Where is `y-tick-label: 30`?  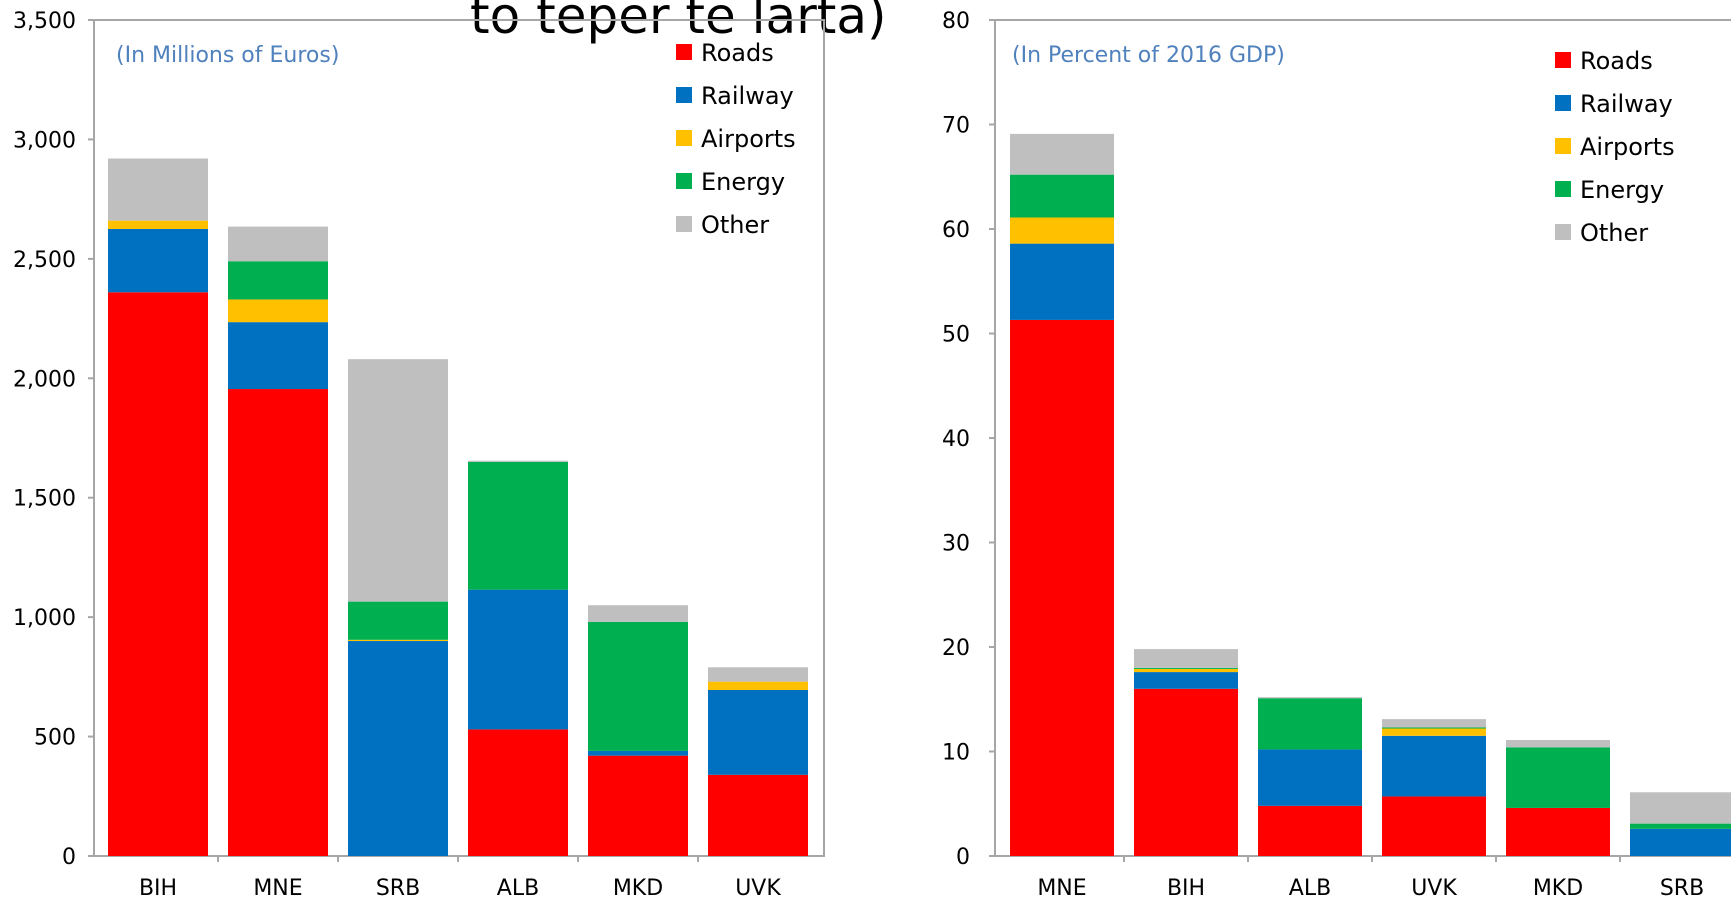 y-tick-label: 30 is located at coordinates (956, 544).